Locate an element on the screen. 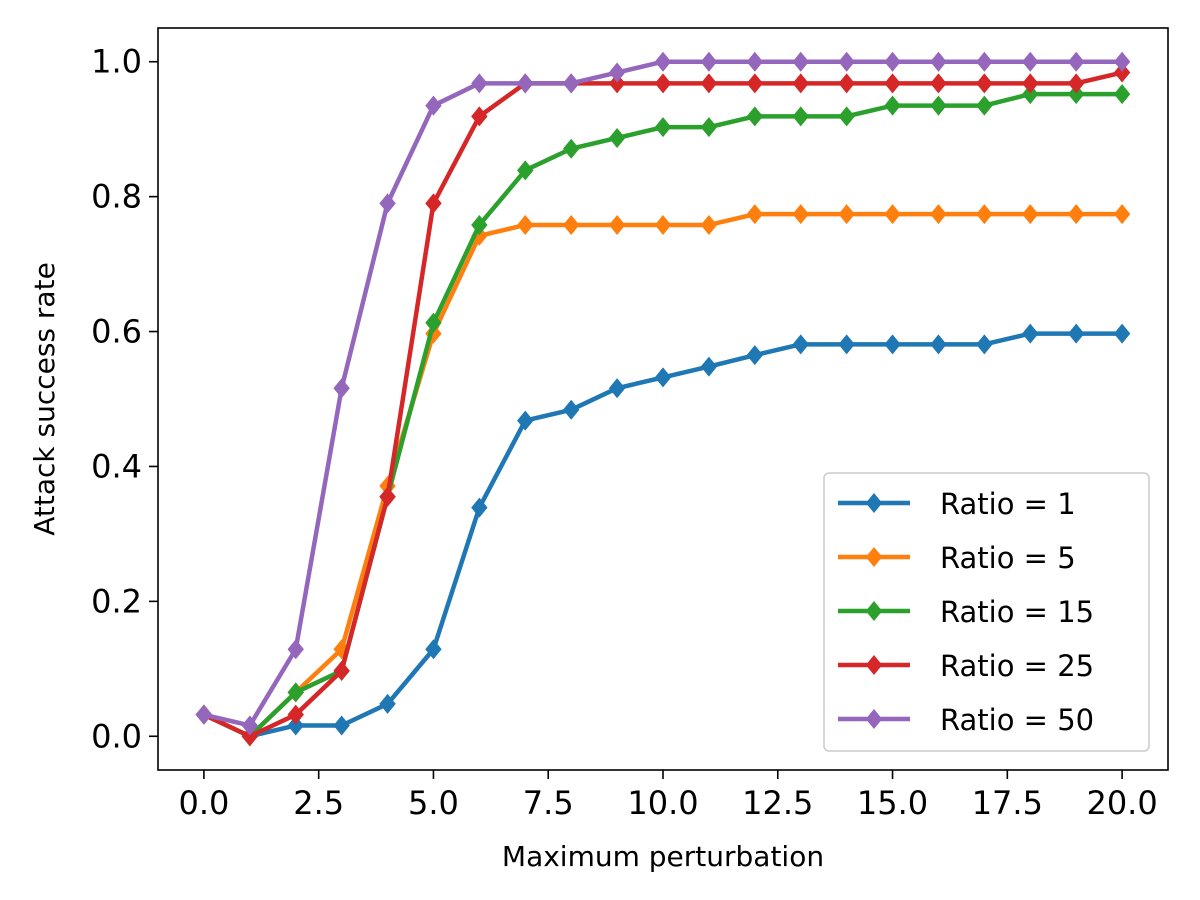 This screenshot has width=1200, height=900. y-axis: 0.0 0.2 0.4 0.6 0.8 1.0 is located at coordinates (124, 399).